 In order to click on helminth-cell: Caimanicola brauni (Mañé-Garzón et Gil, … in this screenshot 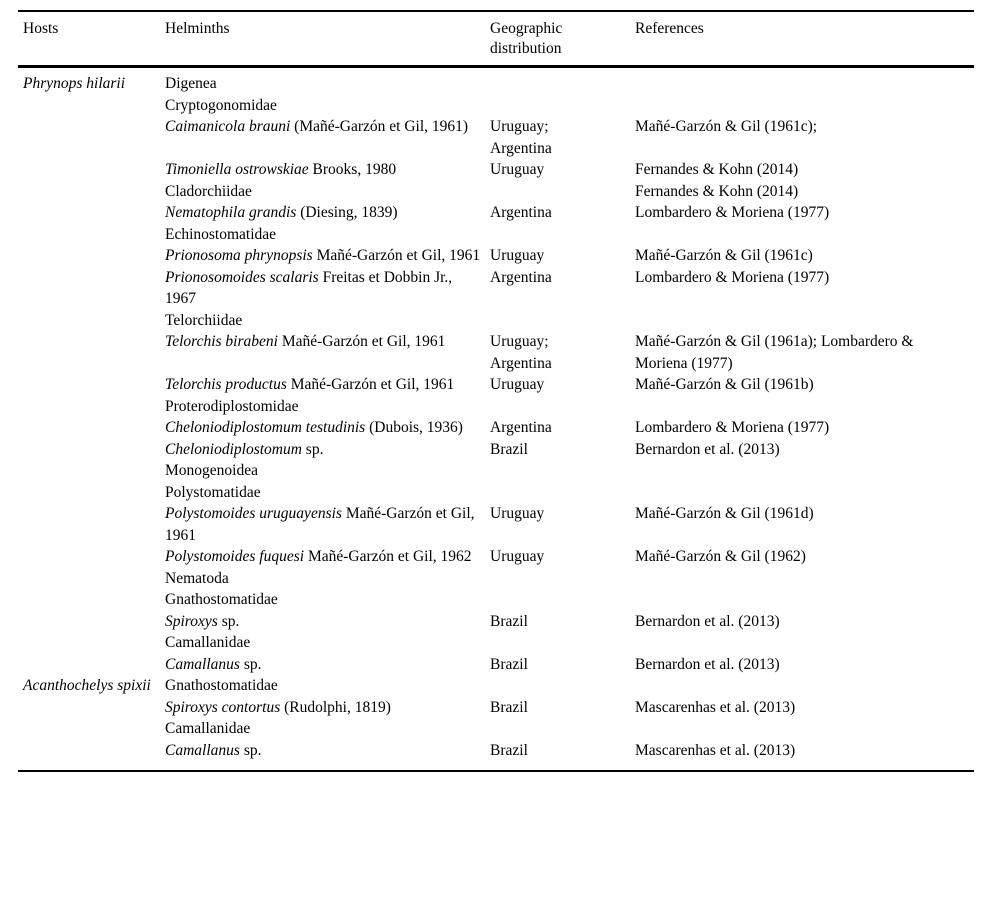, I will do `click(327, 137)`.